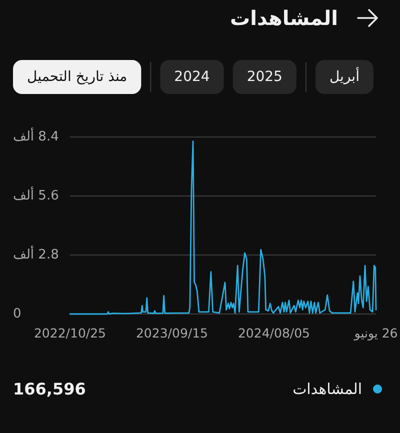 This screenshot has height=433, width=400. What do you see at coordinates (36, 254) in the screenshot?
I see `y-tick-label: 2.8 ألف` at bounding box center [36, 254].